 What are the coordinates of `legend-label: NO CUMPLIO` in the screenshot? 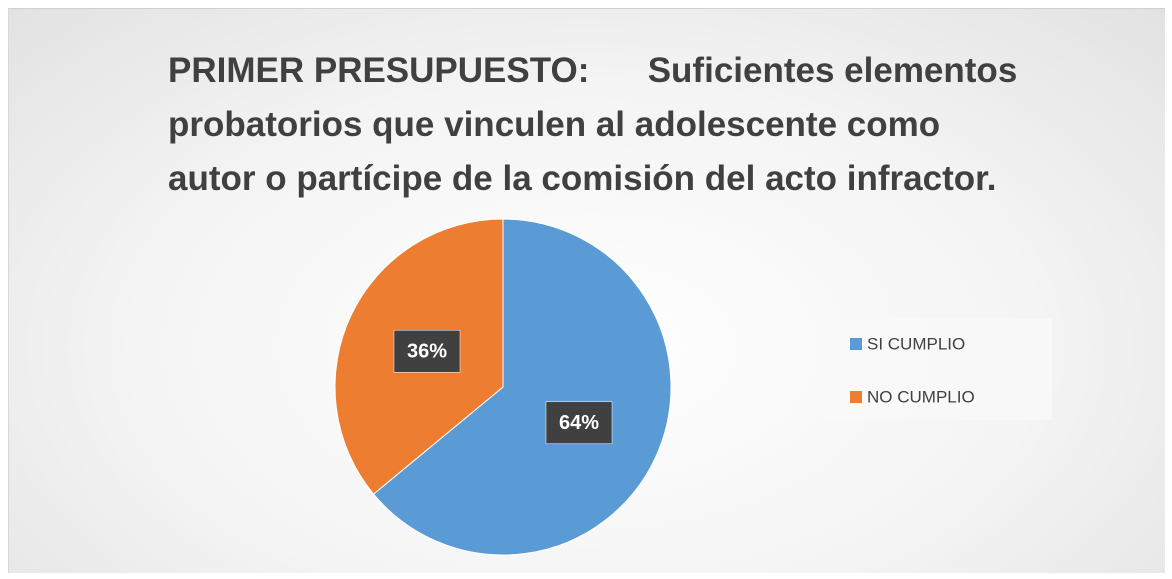 It's located at (921, 396).